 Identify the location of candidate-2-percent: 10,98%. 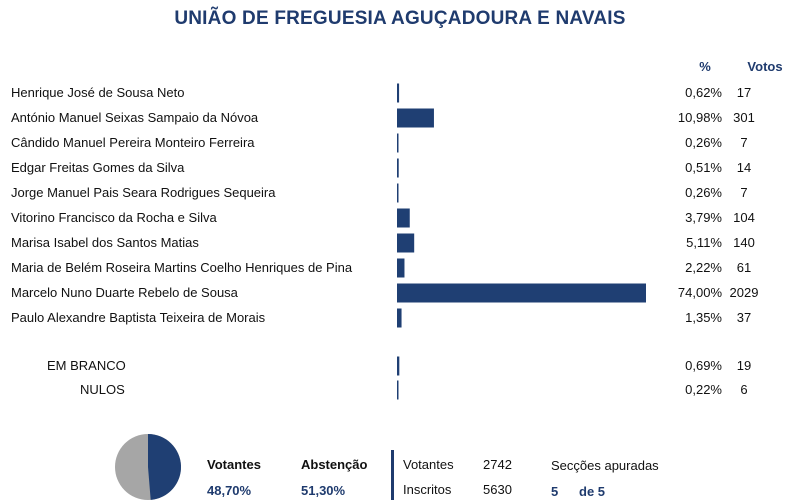
(699, 117).